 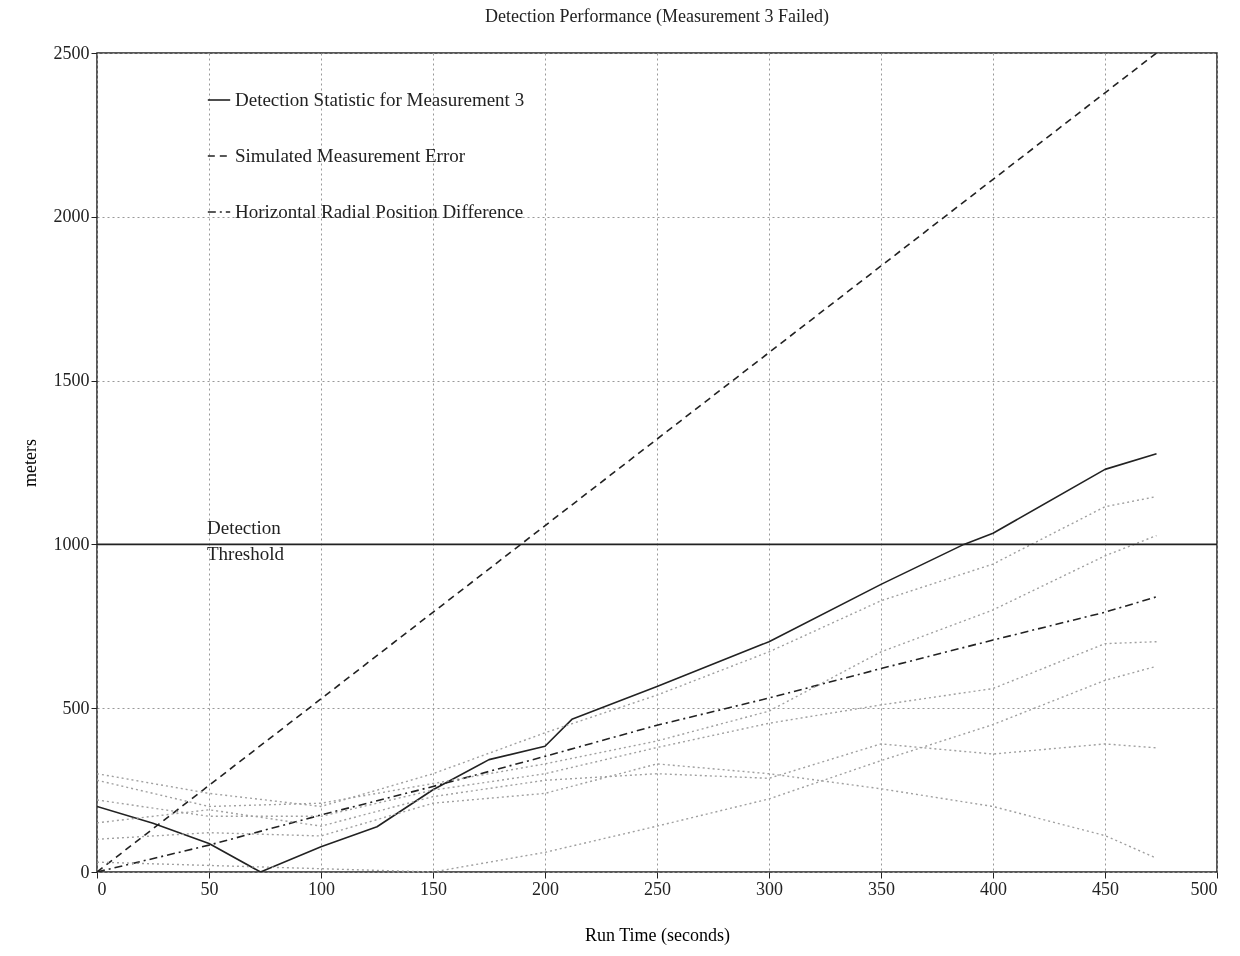 I want to click on x-tick-label: 200, so click(x=545, y=888).